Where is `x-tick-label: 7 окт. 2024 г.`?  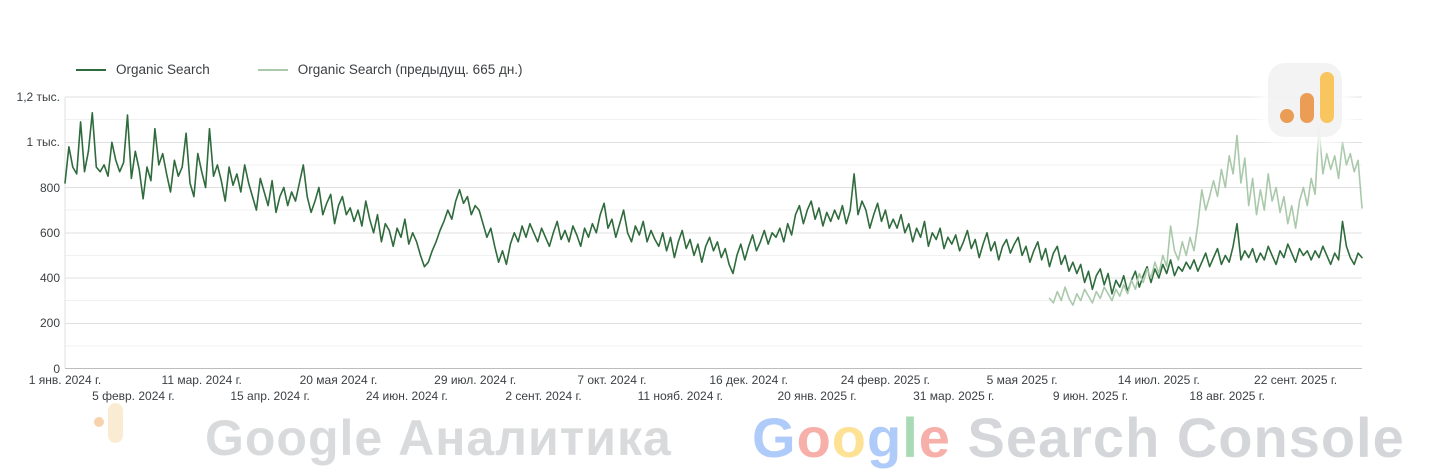 x-tick-label: 7 окт. 2024 г. is located at coordinates (612, 380).